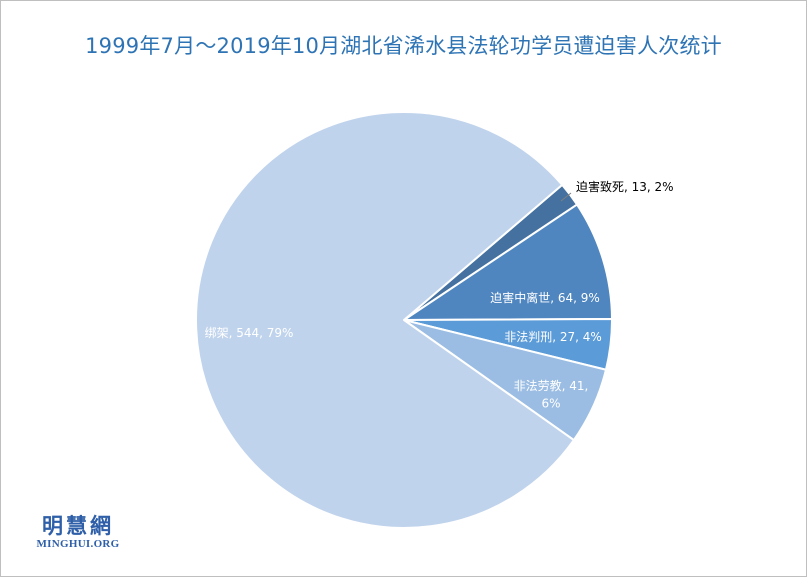  I want to click on slice-label-2: 迫害中离世, 64, 9%, so click(545, 297).